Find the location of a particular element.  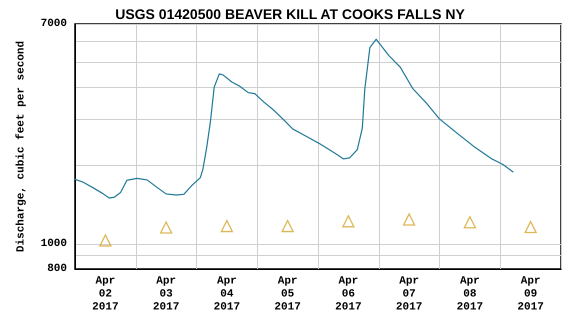

x-tick-label: Apr 02 2017 is located at coordinates (105, 295).